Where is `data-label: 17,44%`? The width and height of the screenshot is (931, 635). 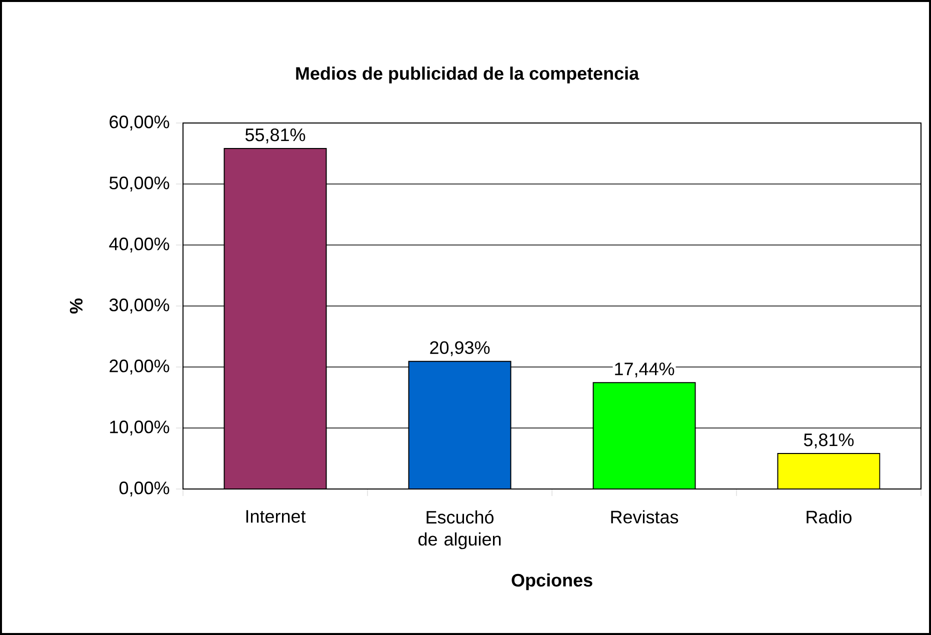
data-label: 17,44% is located at coordinates (644, 370).